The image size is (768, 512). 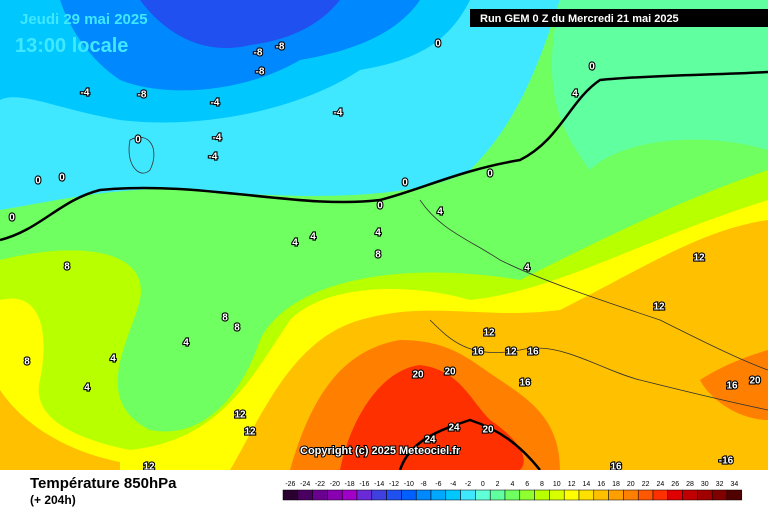 What do you see at coordinates (483, 484) in the screenshot?
I see `scale-label: 0` at bounding box center [483, 484].